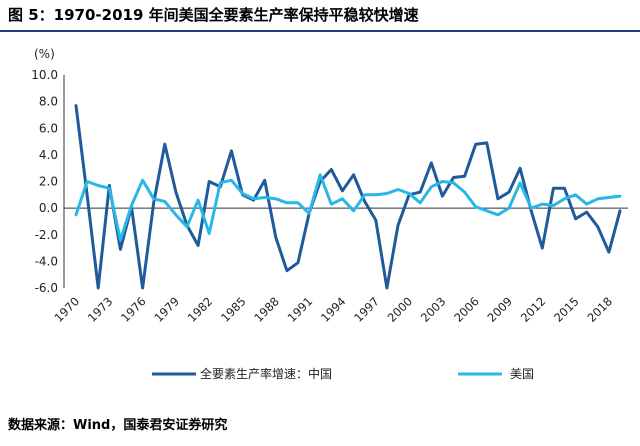  I want to click on y-tick-label: -2.0, so click(46, 235).